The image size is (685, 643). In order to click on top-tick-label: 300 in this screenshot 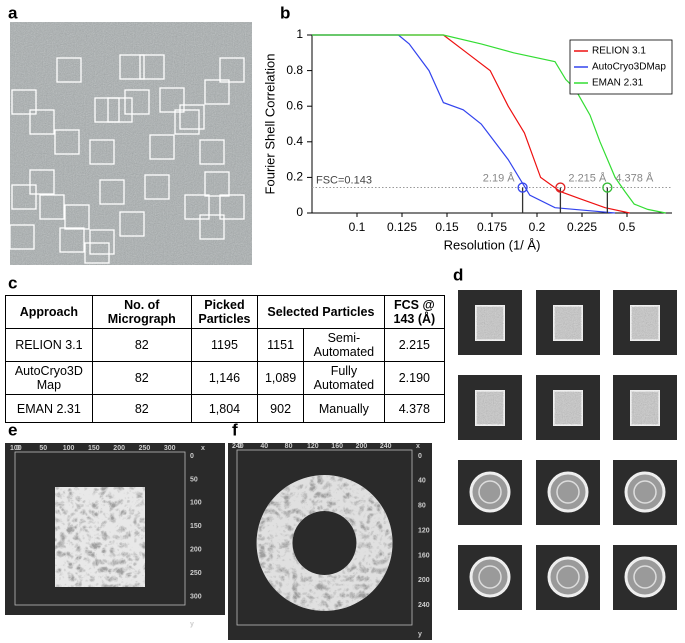, I will do `click(170, 448)`.